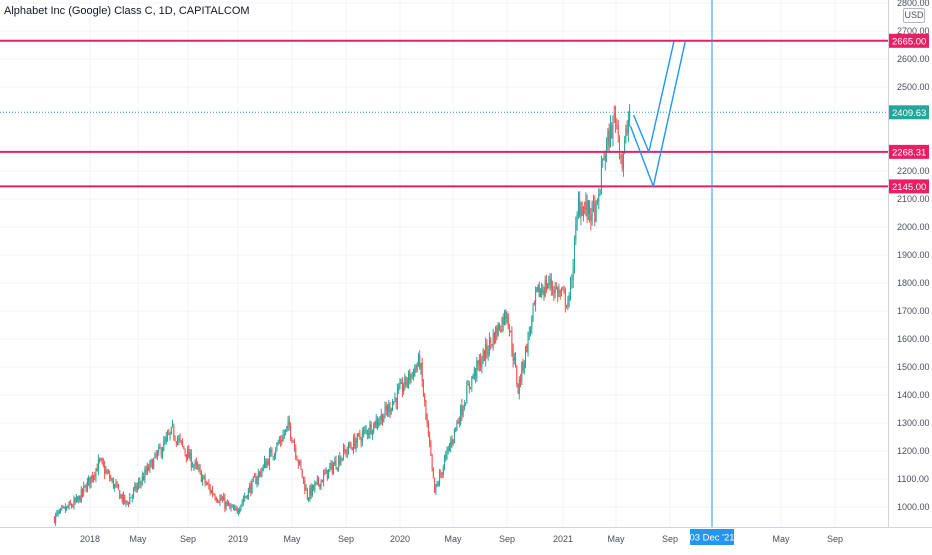  I want to click on level-label: 2145.00, so click(909, 187).